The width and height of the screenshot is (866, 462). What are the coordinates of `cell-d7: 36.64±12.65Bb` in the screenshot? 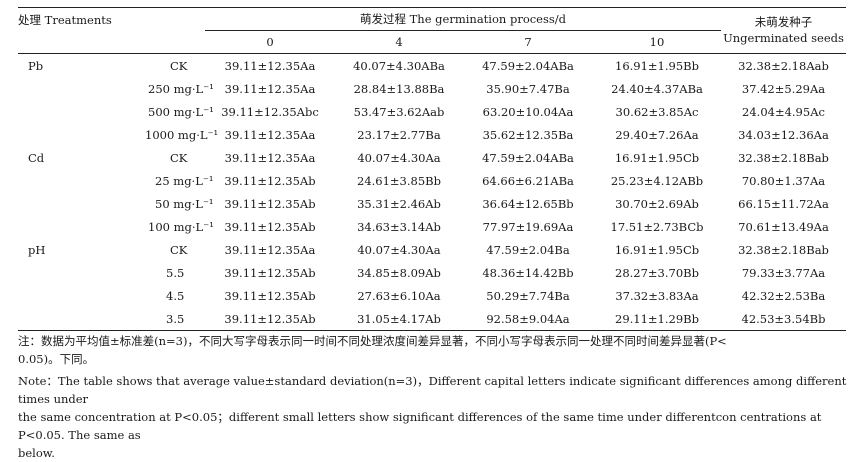 It's located at (528, 203).